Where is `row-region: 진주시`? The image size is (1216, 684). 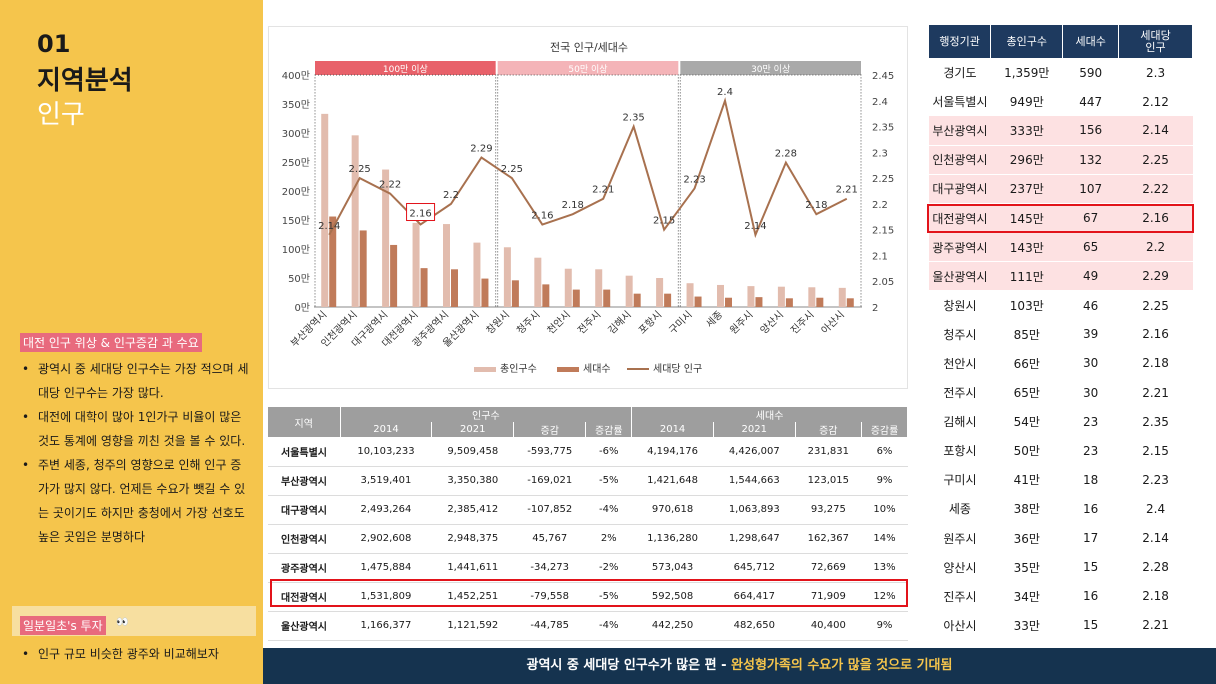
row-region: 진주시 is located at coordinates (960, 596).